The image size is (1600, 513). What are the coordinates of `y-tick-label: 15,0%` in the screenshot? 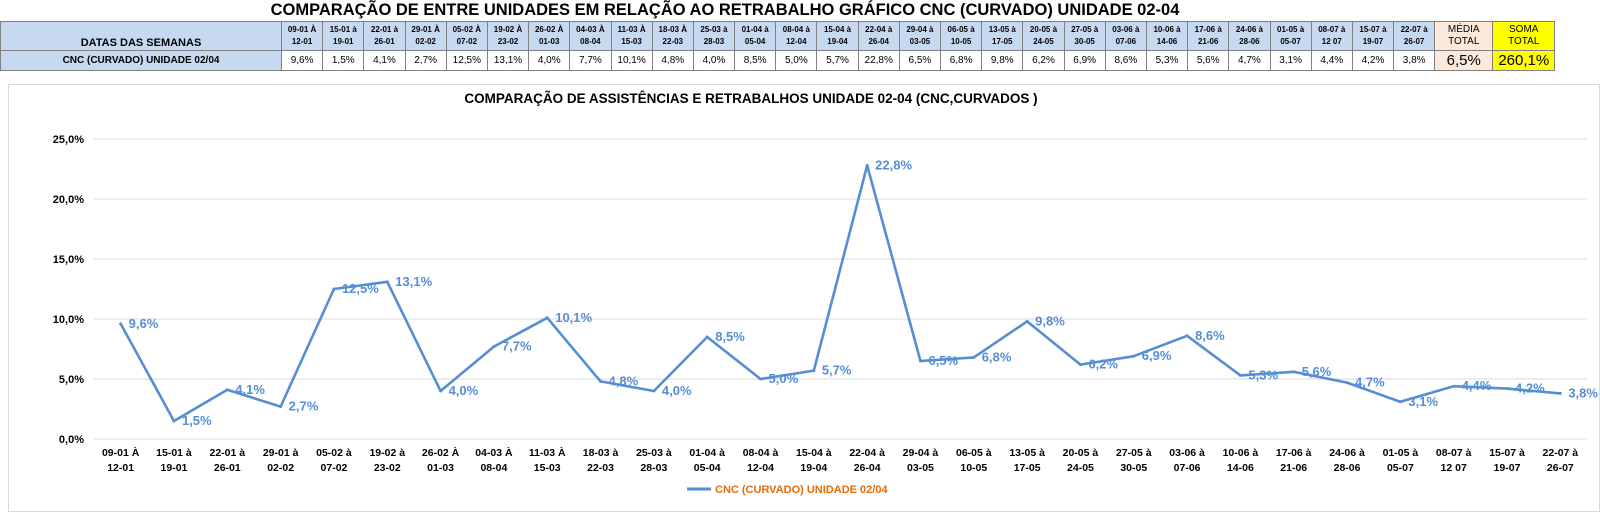 It's located at (68, 260).